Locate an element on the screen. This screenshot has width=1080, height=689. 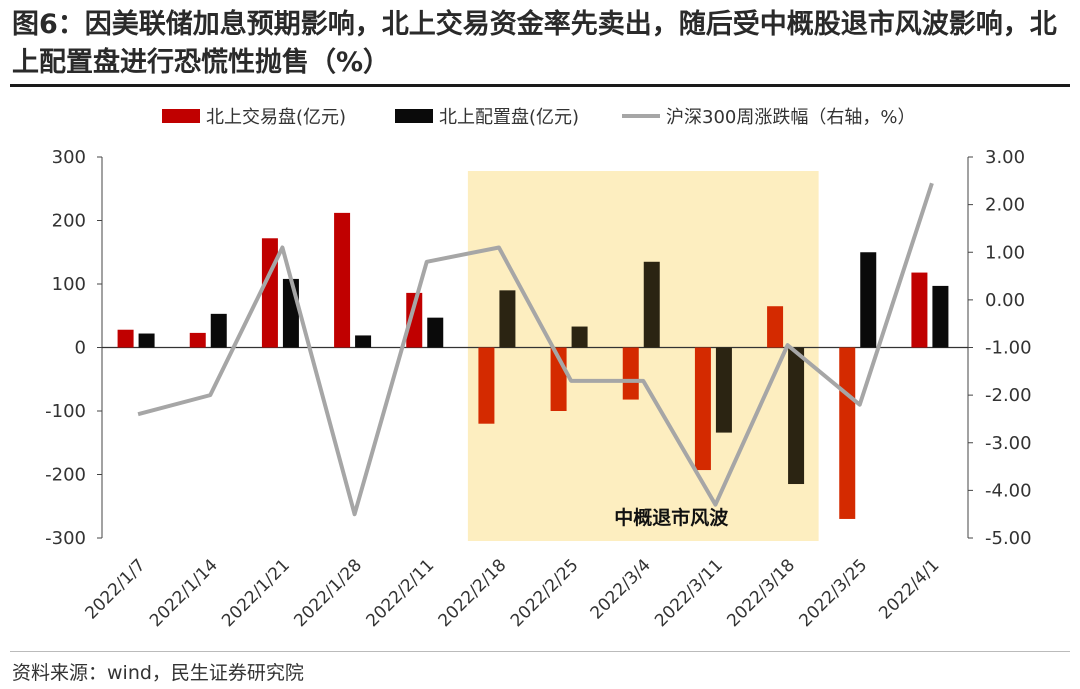
x-tick-label: 2022/4/1 is located at coordinates (909, 589).